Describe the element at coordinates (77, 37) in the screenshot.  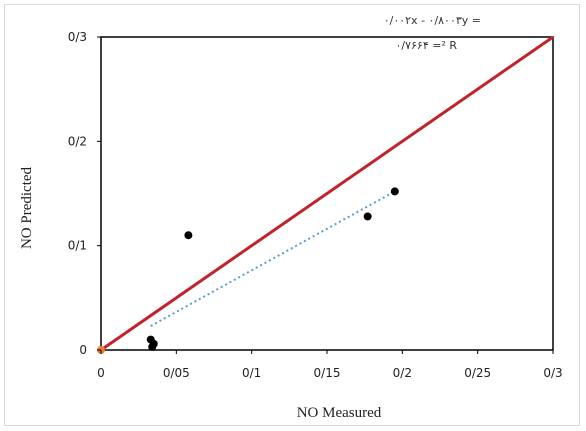
I see `y-tick-label: 0/3` at that location.